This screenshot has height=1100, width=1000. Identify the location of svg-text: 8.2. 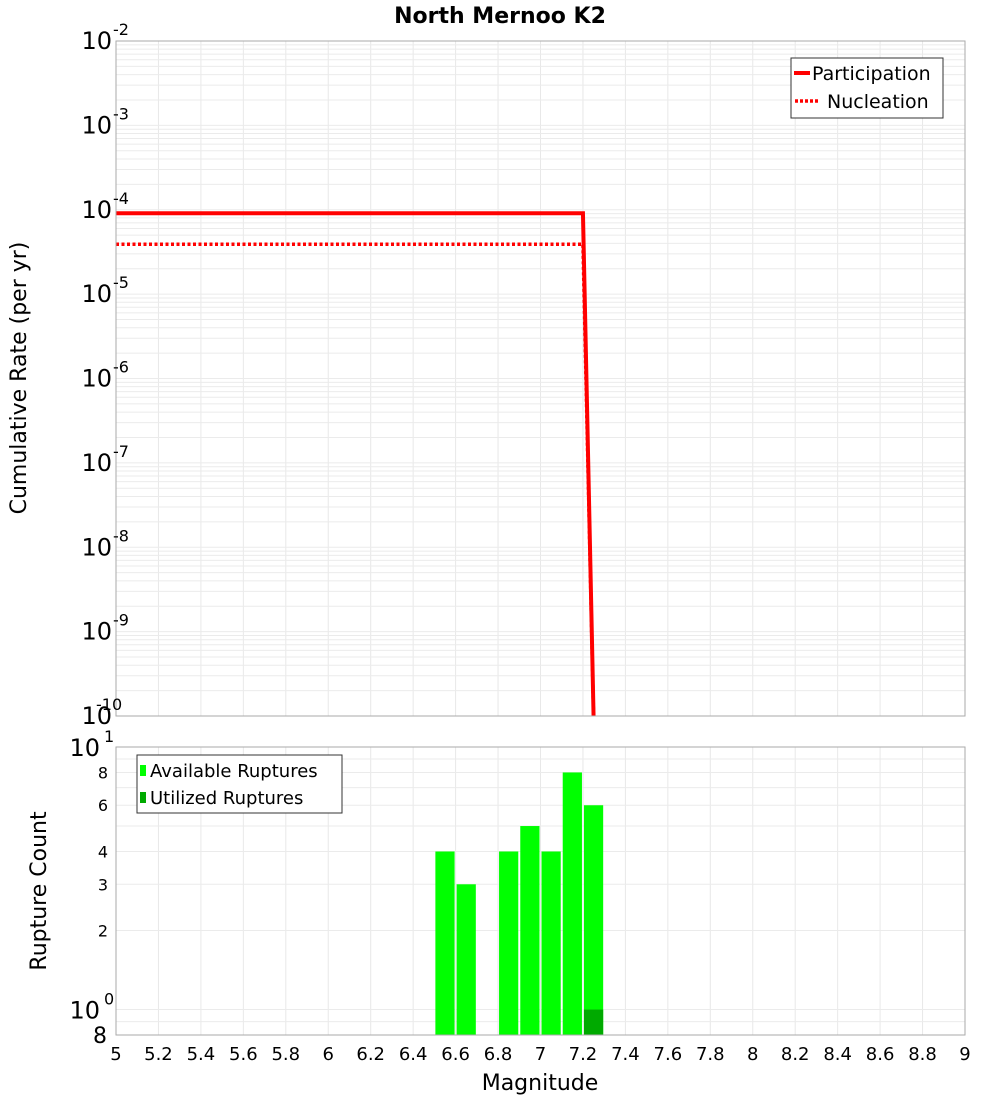
(795, 1054).